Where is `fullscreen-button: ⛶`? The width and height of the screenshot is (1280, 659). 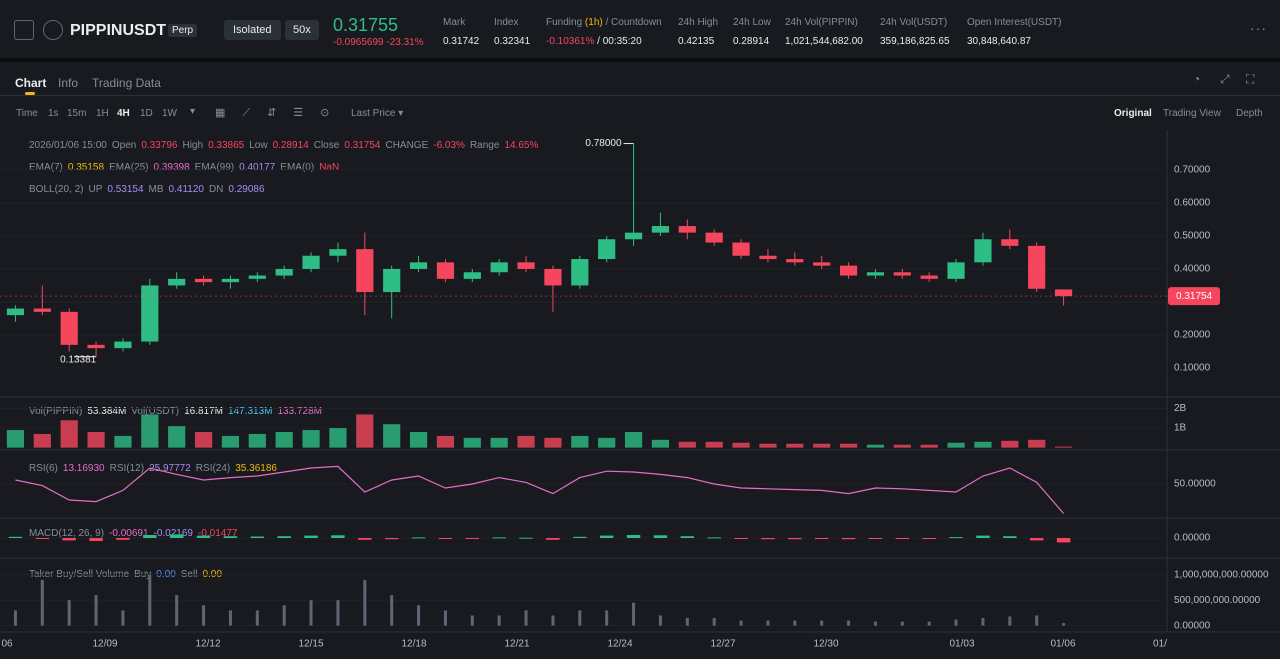
fullscreen-button: ⛶ is located at coordinates (1250, 79).